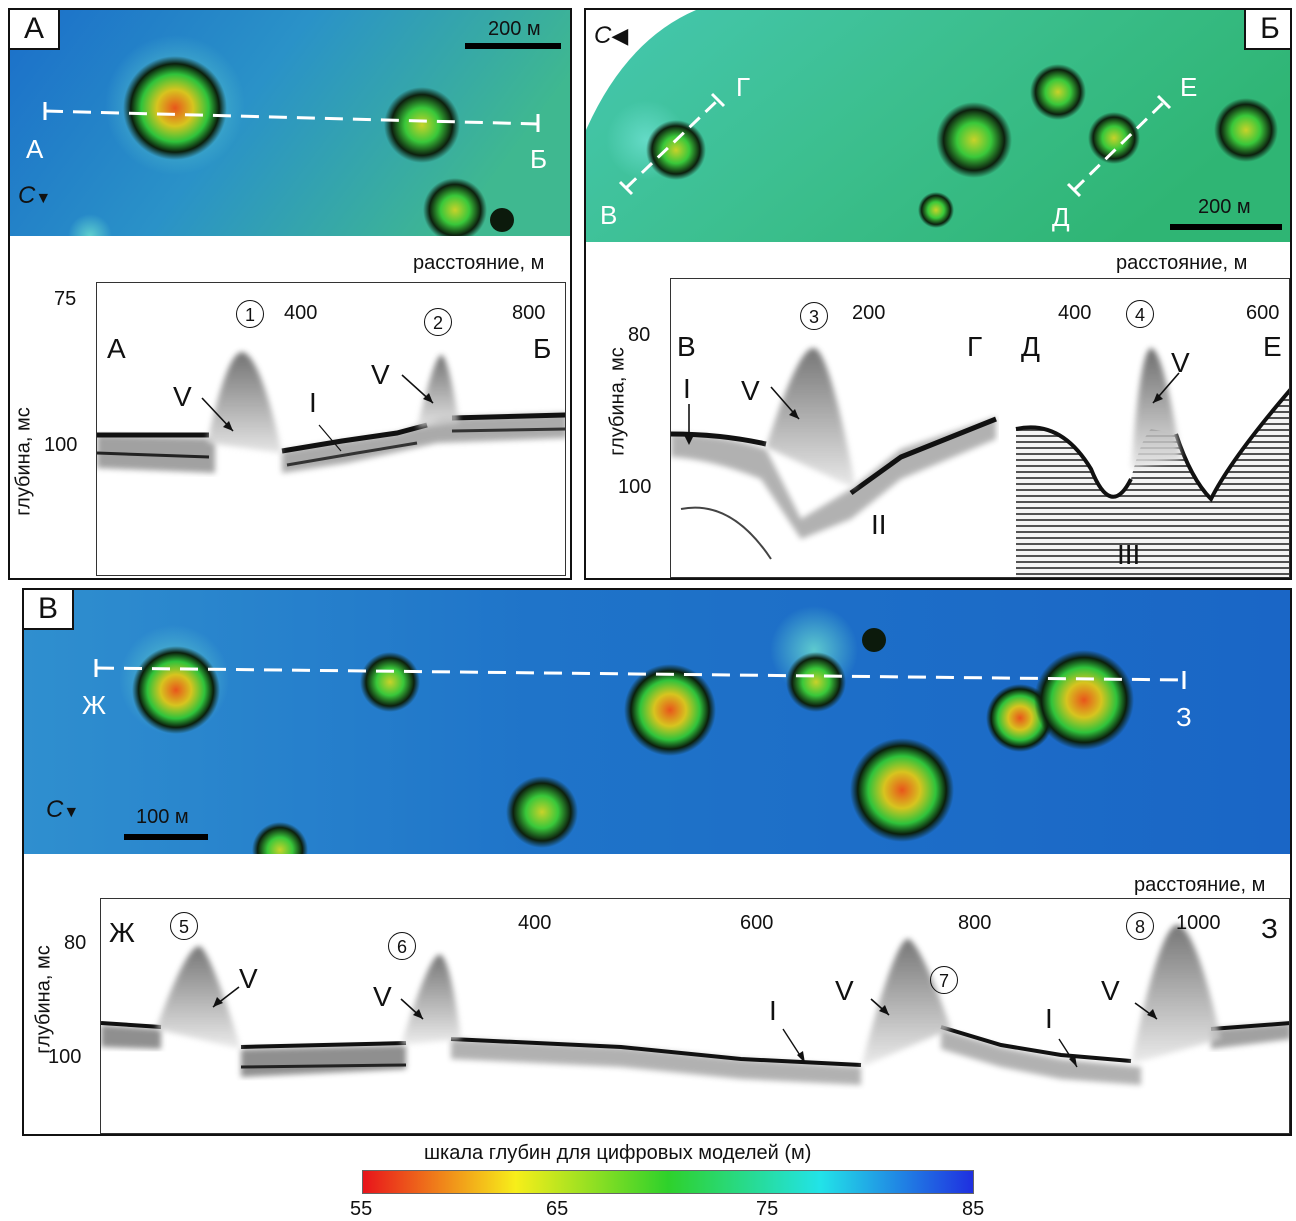 The width and height of the screenshot is (1296, 1221). Describe the element at coordinates (65, 1057) in the screenshot. I see `y-tick-100-v: 100` at that location.